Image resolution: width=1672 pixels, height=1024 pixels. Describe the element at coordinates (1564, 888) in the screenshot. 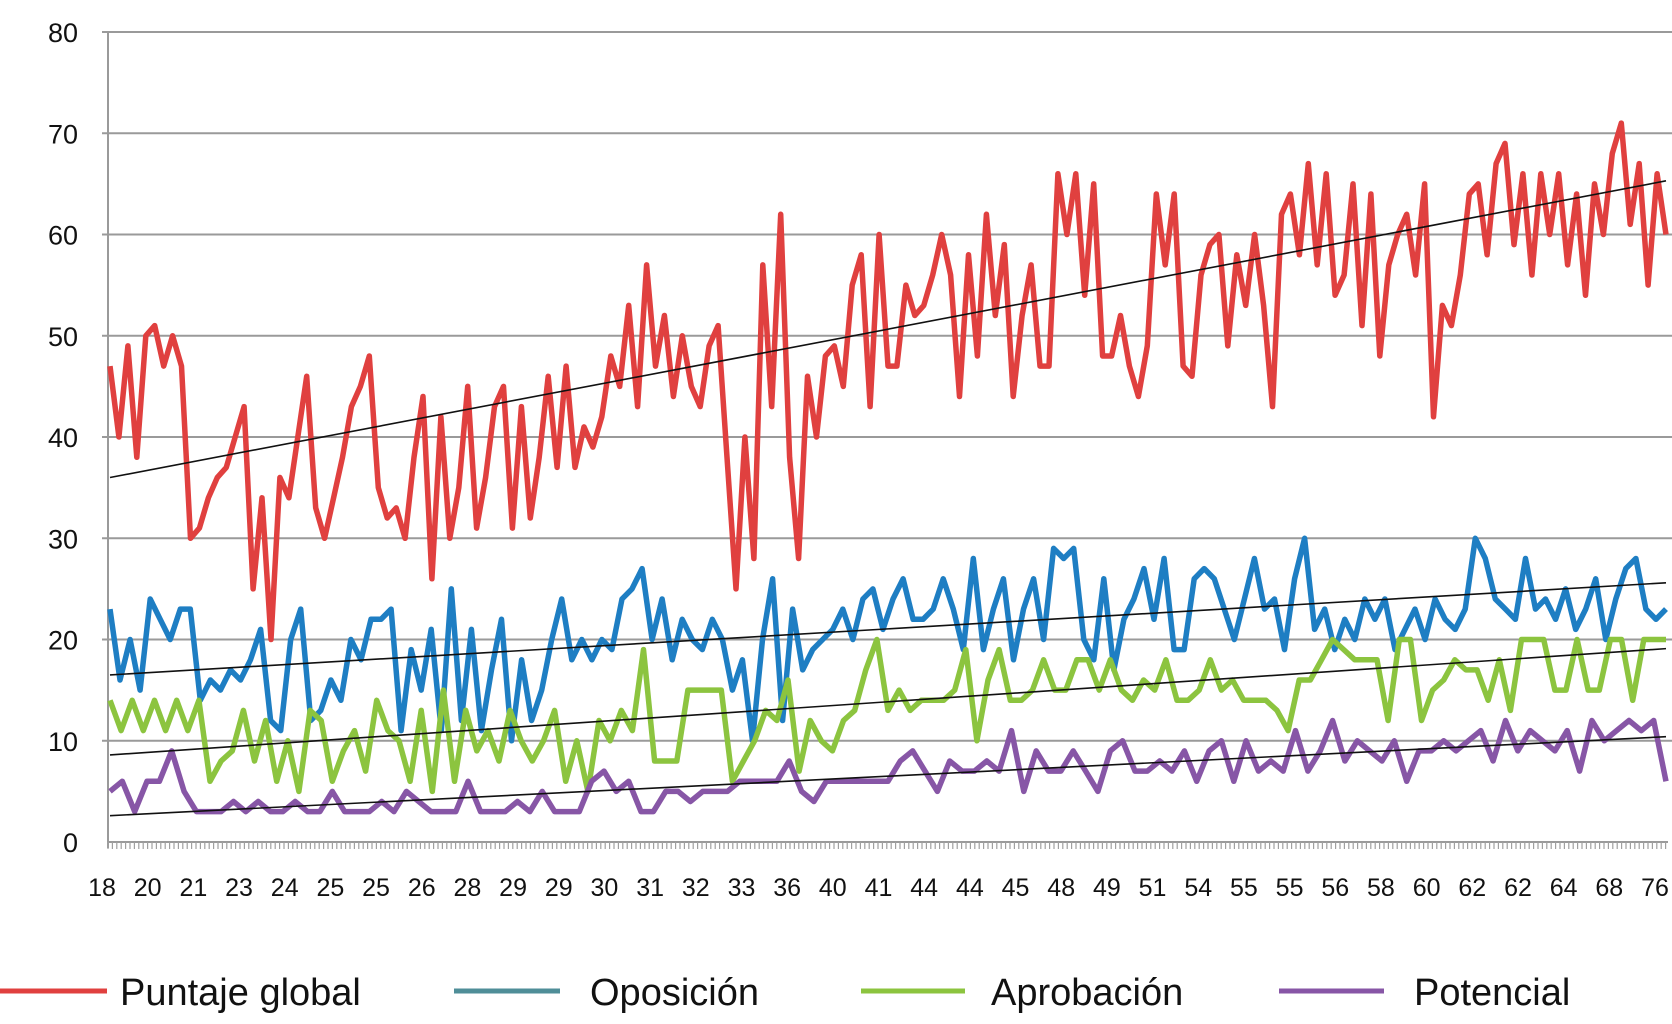

I see `x-tick-label: 64` at that location.